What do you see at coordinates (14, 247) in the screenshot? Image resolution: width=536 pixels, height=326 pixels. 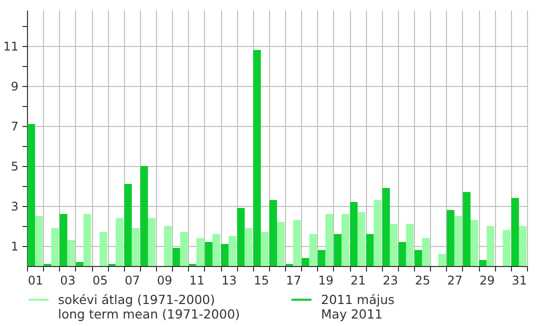 I see `y-tick-label: 1` at bounding box center [14, 247].